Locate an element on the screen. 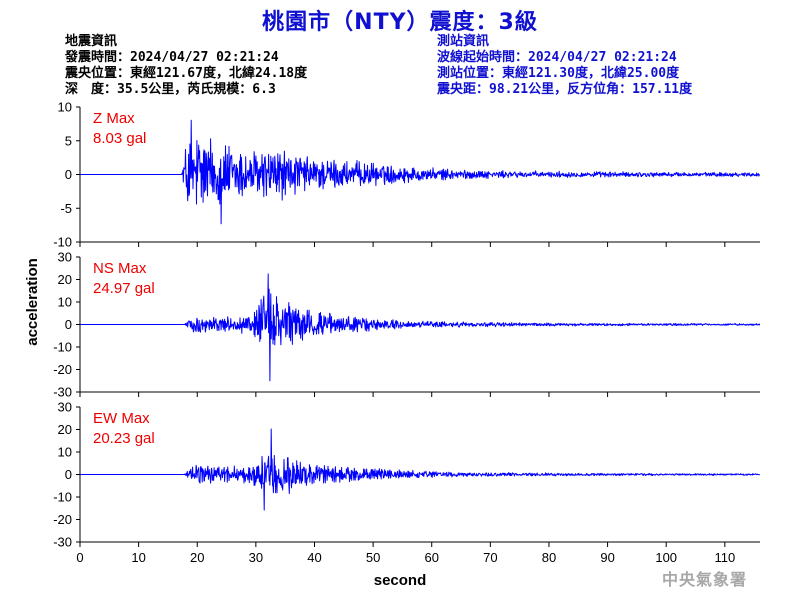 The width and height of the screenshot is (800, 600). cwa-watermark: 中央氣象署 is located at coordinates (704, 579).